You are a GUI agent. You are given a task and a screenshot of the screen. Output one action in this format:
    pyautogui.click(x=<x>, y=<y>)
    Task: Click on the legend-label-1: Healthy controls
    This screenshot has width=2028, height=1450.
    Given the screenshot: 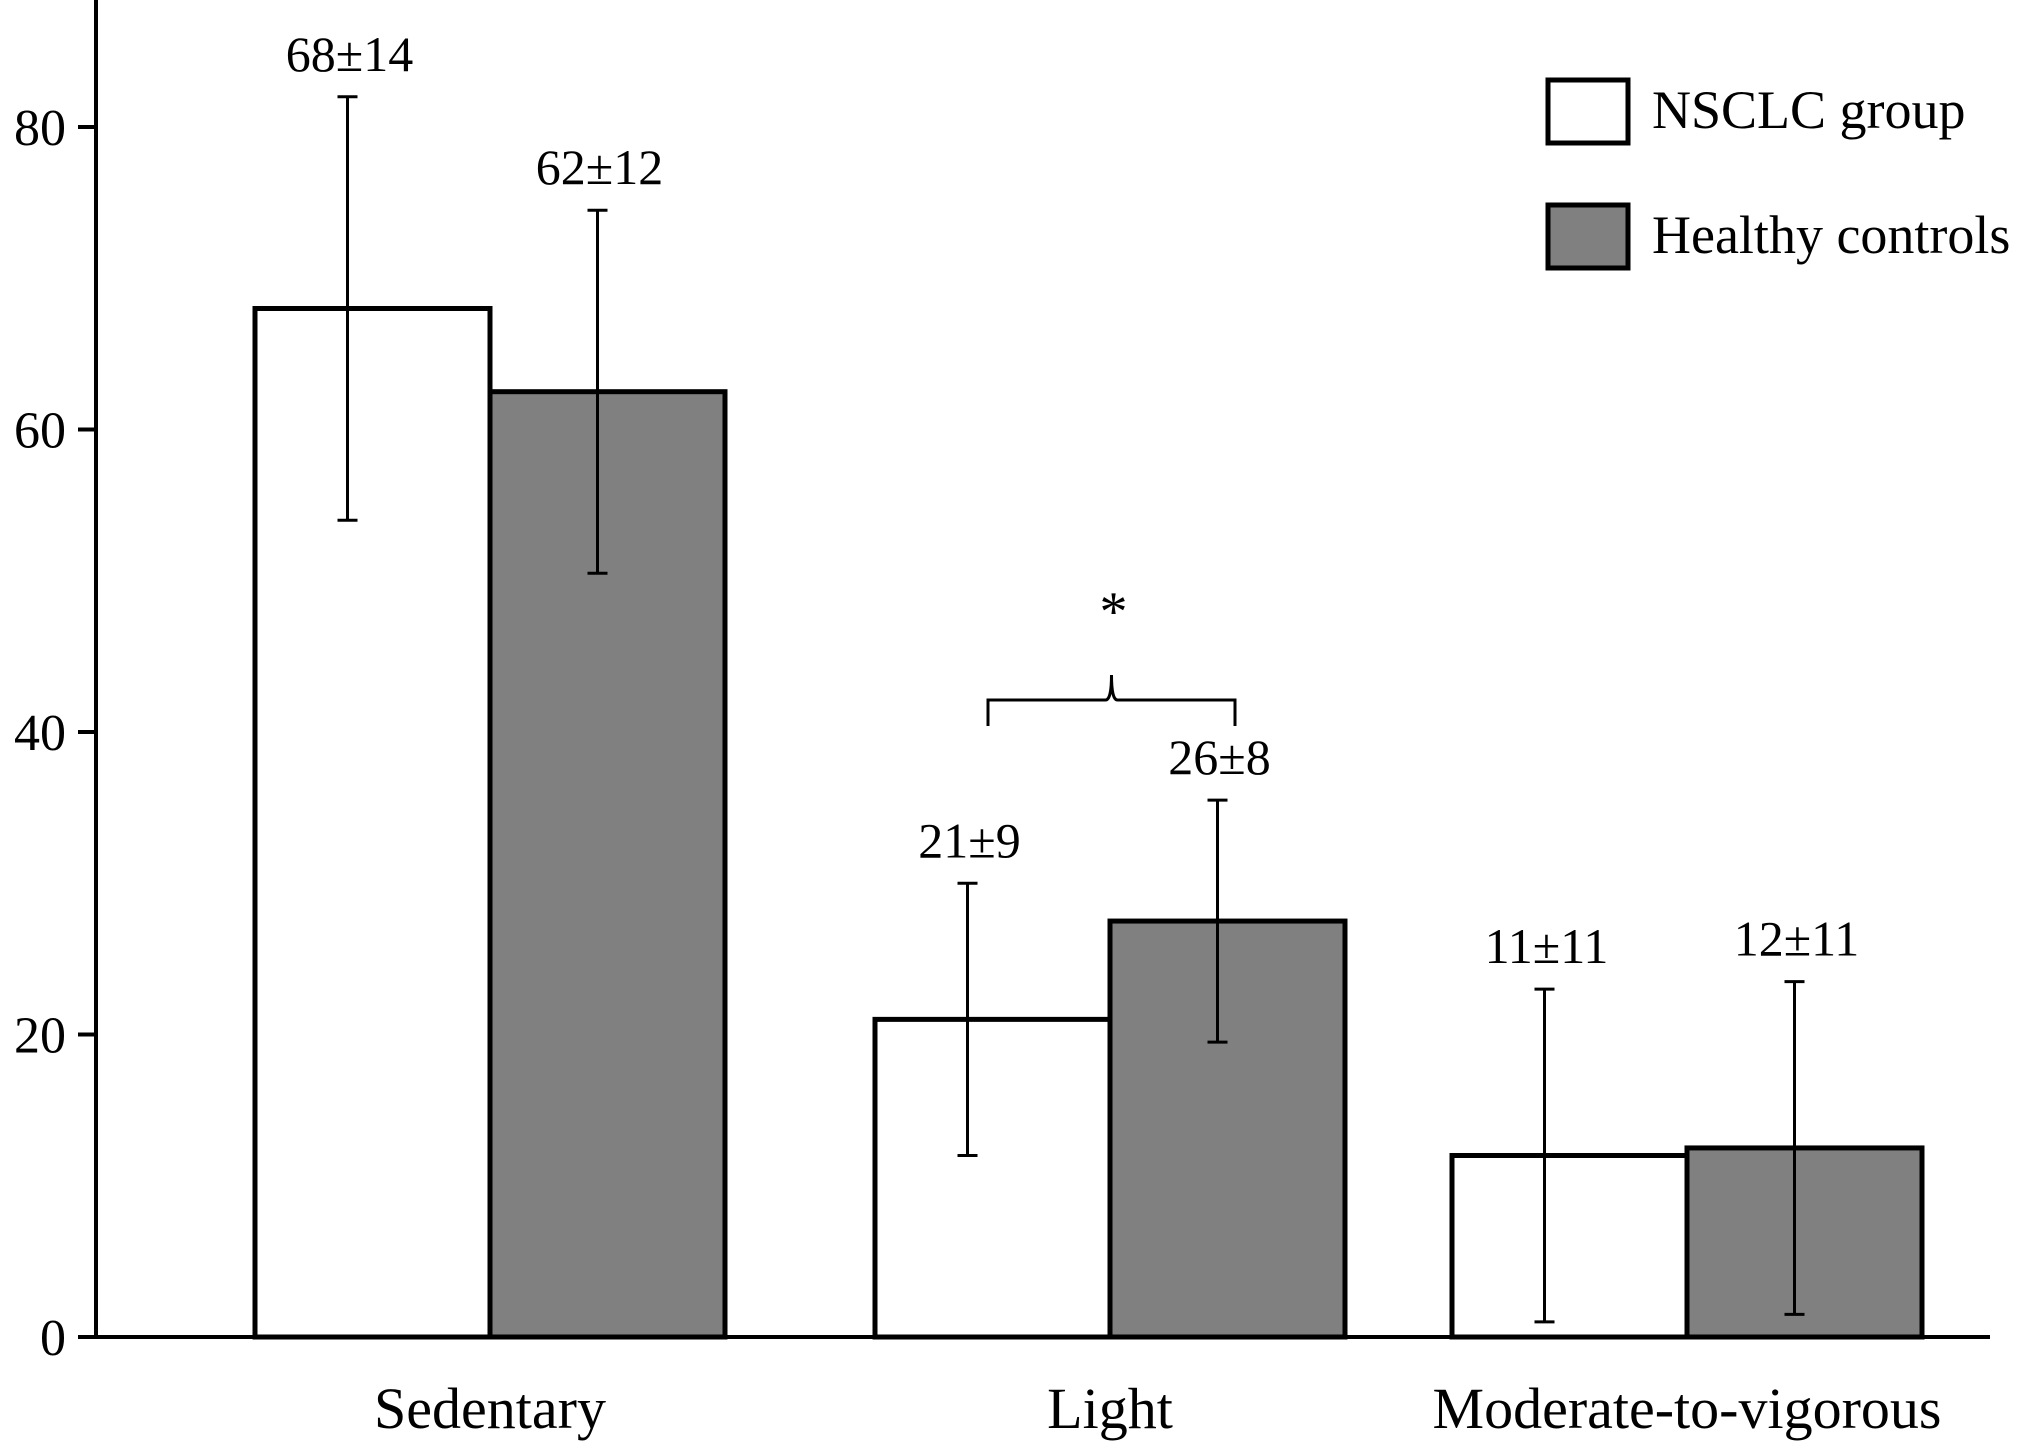 What is the action you would take?
    pyautogui.click(x=1831, y=235)
    